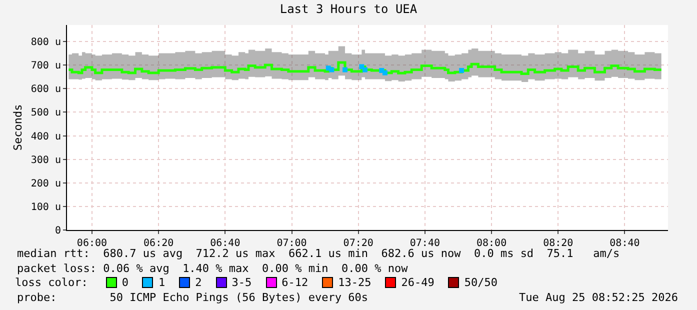 The width and height of the screenshot is (697, 310). Describe the element at coordinates (291, 243) in the screenshot. I see `x-tick-label: 07:00` at that location.